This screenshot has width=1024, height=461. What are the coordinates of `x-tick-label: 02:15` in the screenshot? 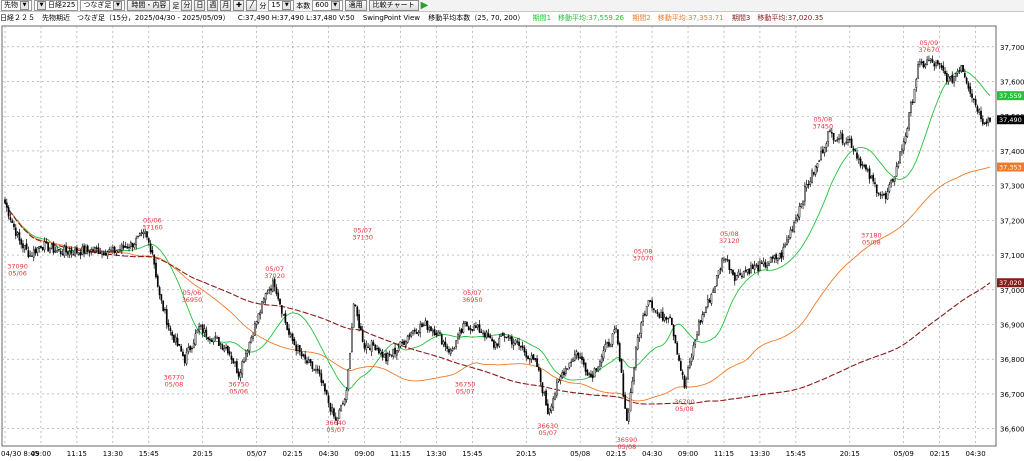 It's located at (940, 454).